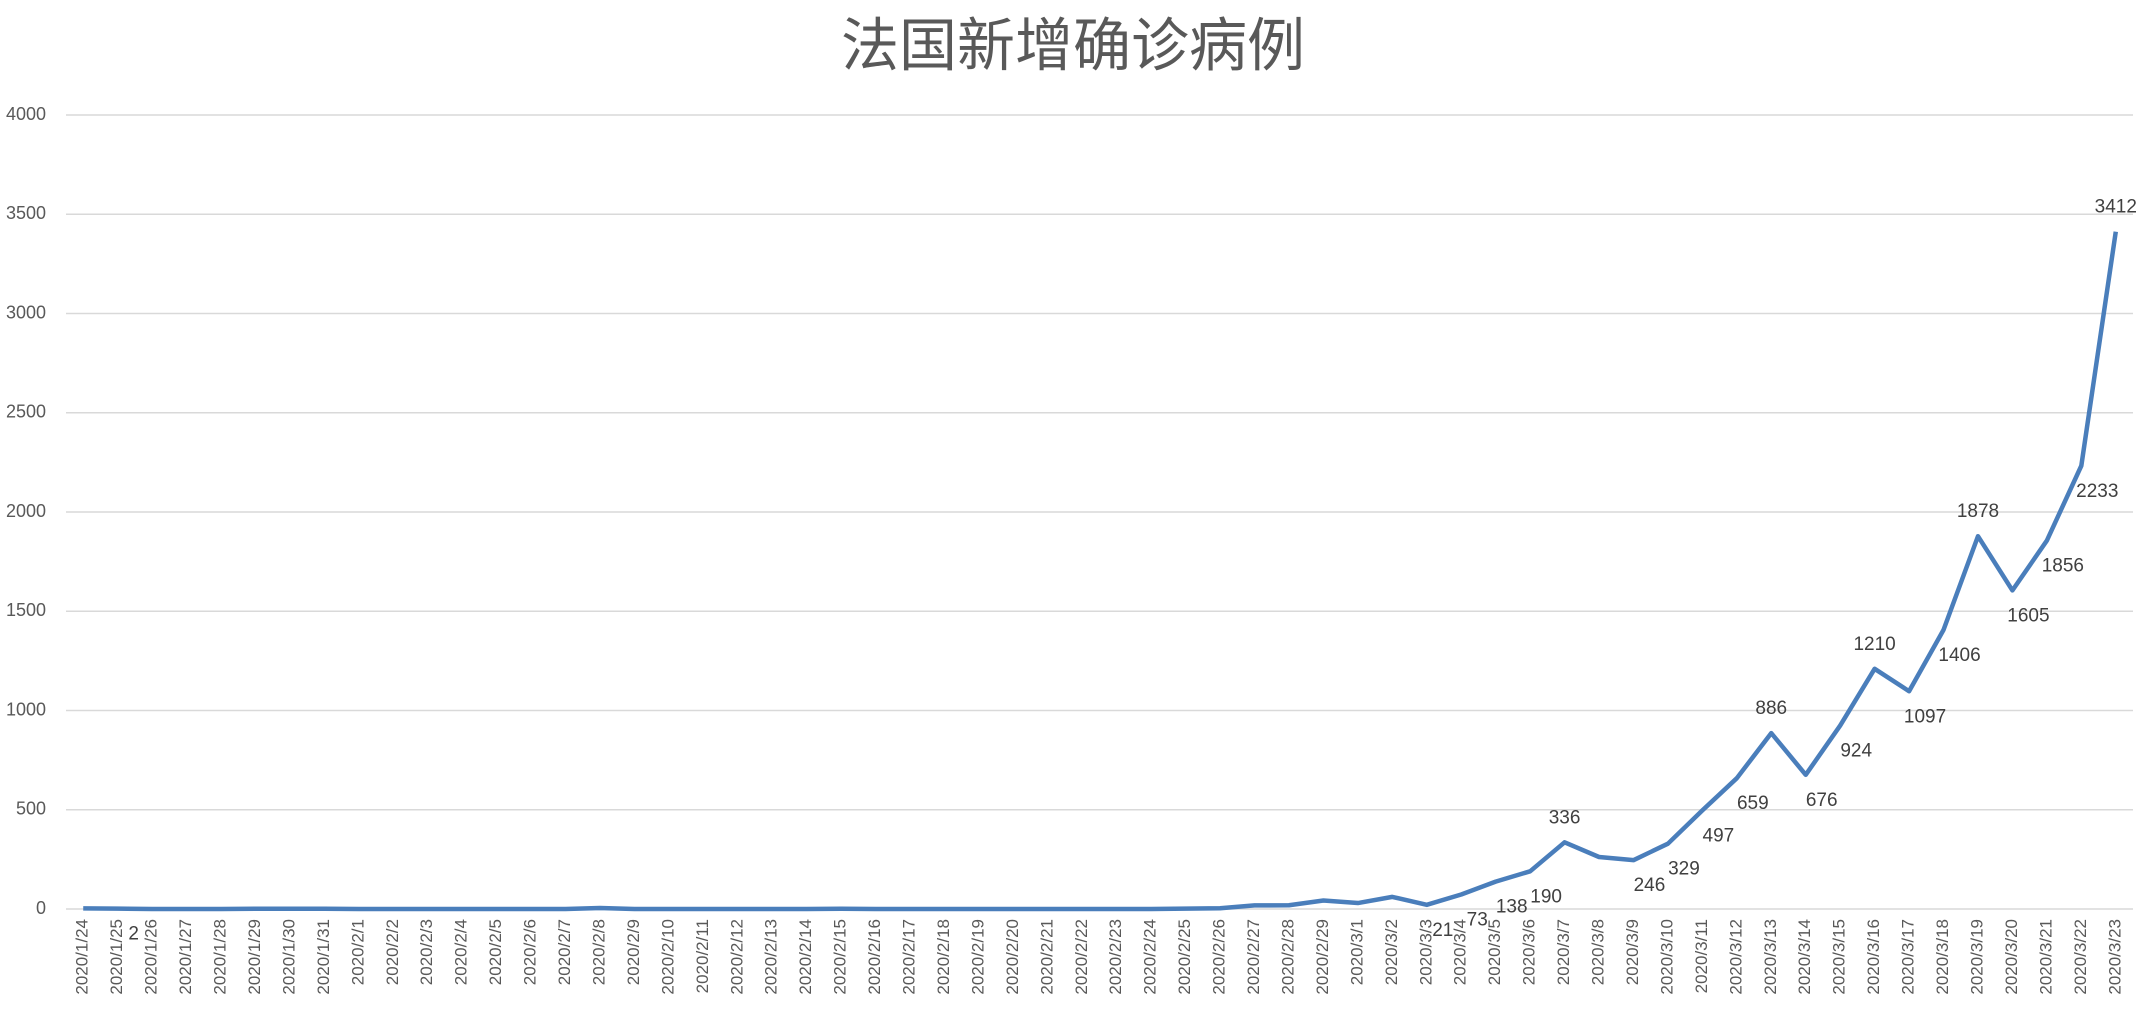  What do you see at coordinates (633, 952) in the screenshot?
I see `x-tick-label: 2020/2/9` at bounding box center [633, 952].